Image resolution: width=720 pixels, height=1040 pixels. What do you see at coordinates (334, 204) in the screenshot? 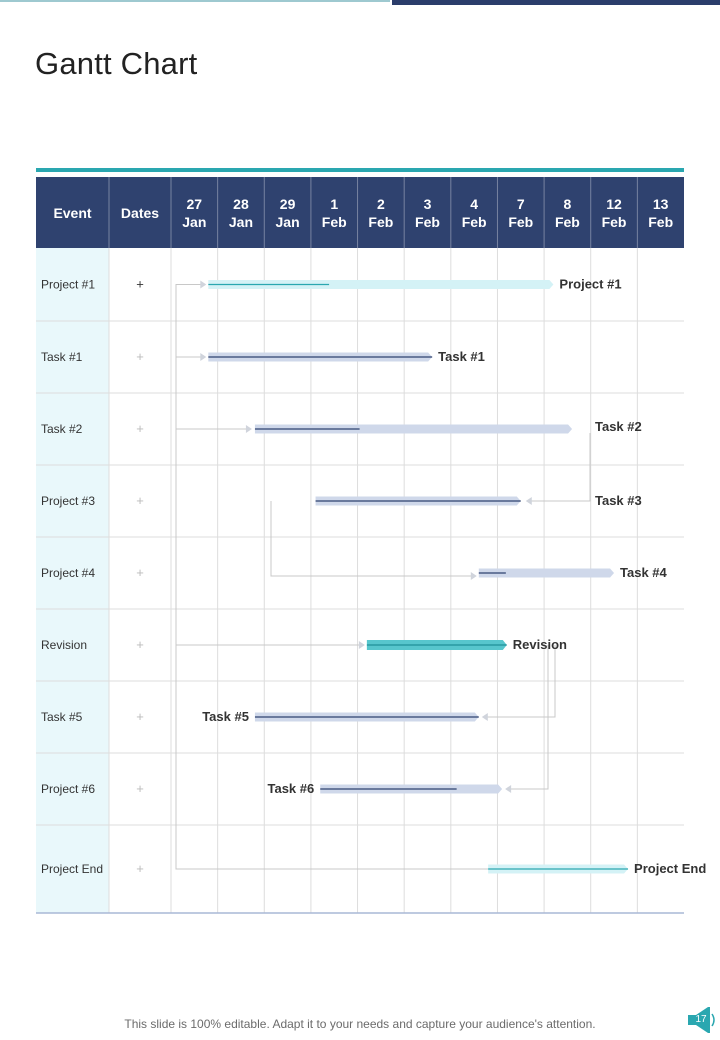
I see `header-day: 1` at bounding box center [334, 204].